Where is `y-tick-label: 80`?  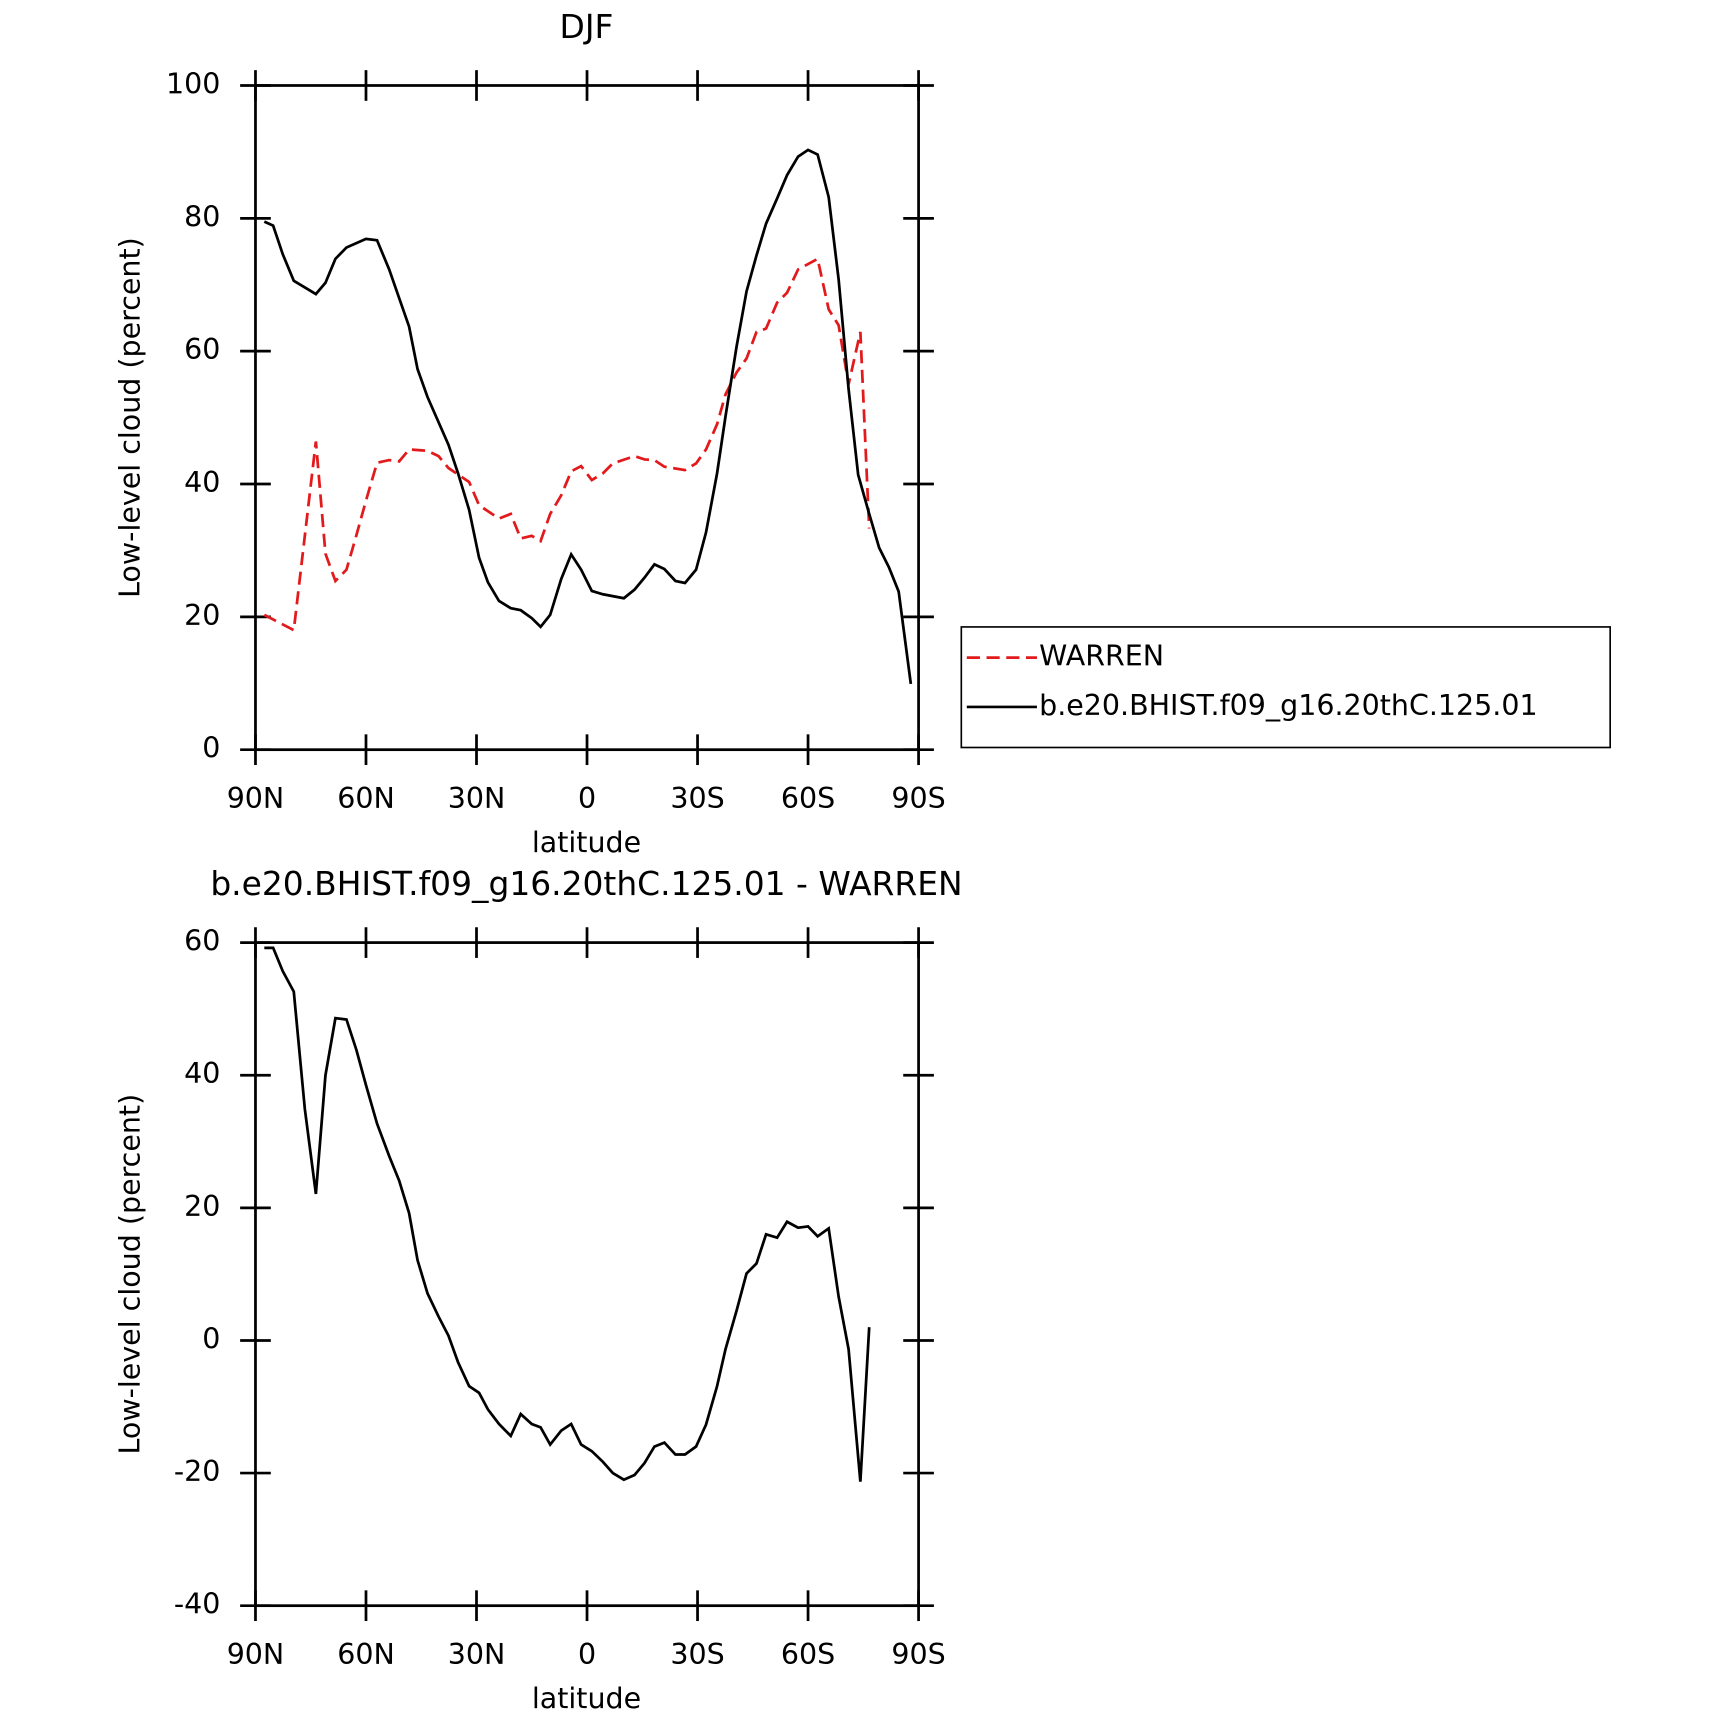
y-tick-label: 80 is located at coordinates (202, 216).